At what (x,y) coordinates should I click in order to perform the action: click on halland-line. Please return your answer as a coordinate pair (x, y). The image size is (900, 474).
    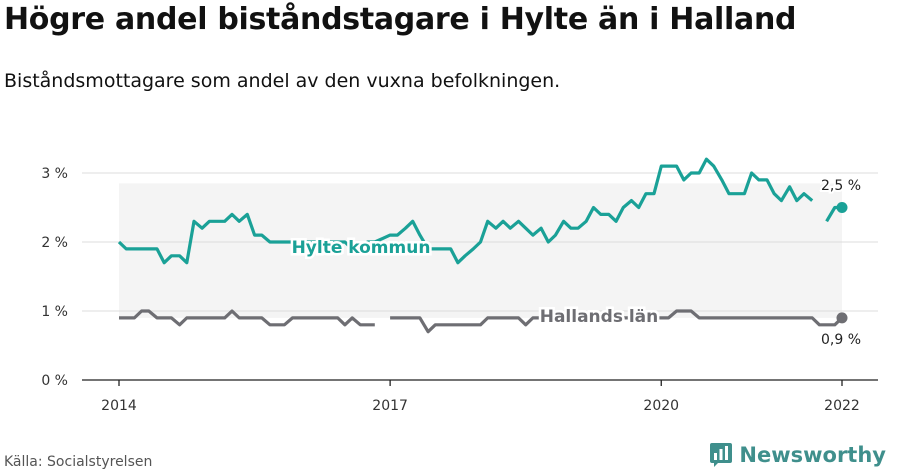
    Looking at the image, I should click on (481, 321).